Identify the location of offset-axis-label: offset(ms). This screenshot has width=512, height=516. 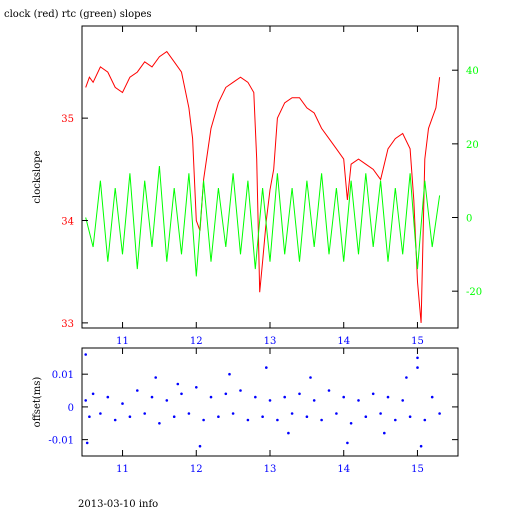
(37, 402).